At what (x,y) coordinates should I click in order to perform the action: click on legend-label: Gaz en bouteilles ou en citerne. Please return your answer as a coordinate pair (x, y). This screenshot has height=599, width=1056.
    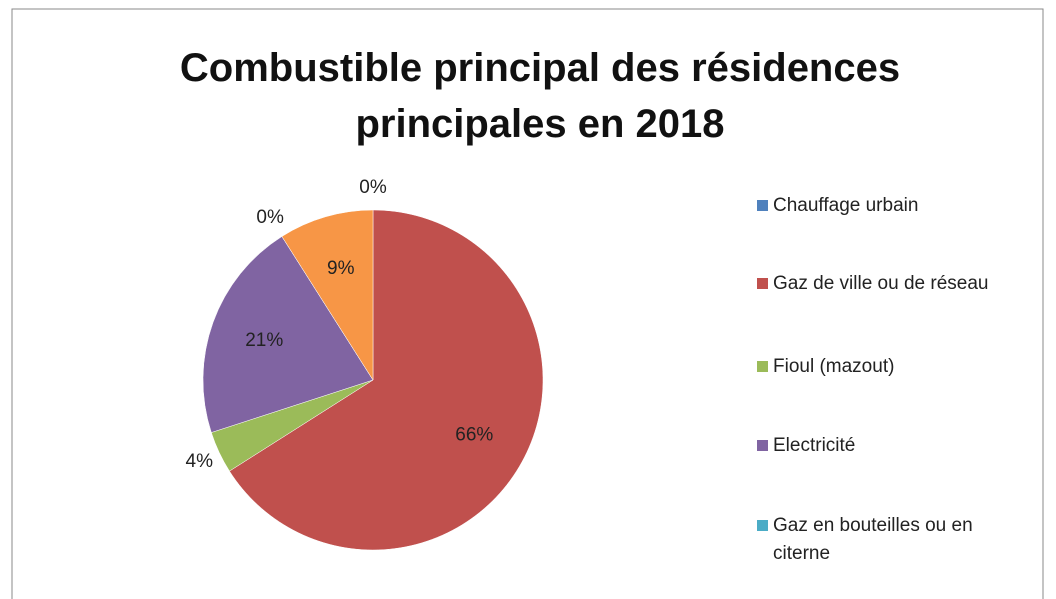
    Looking at the image, I should click on (873, 539).